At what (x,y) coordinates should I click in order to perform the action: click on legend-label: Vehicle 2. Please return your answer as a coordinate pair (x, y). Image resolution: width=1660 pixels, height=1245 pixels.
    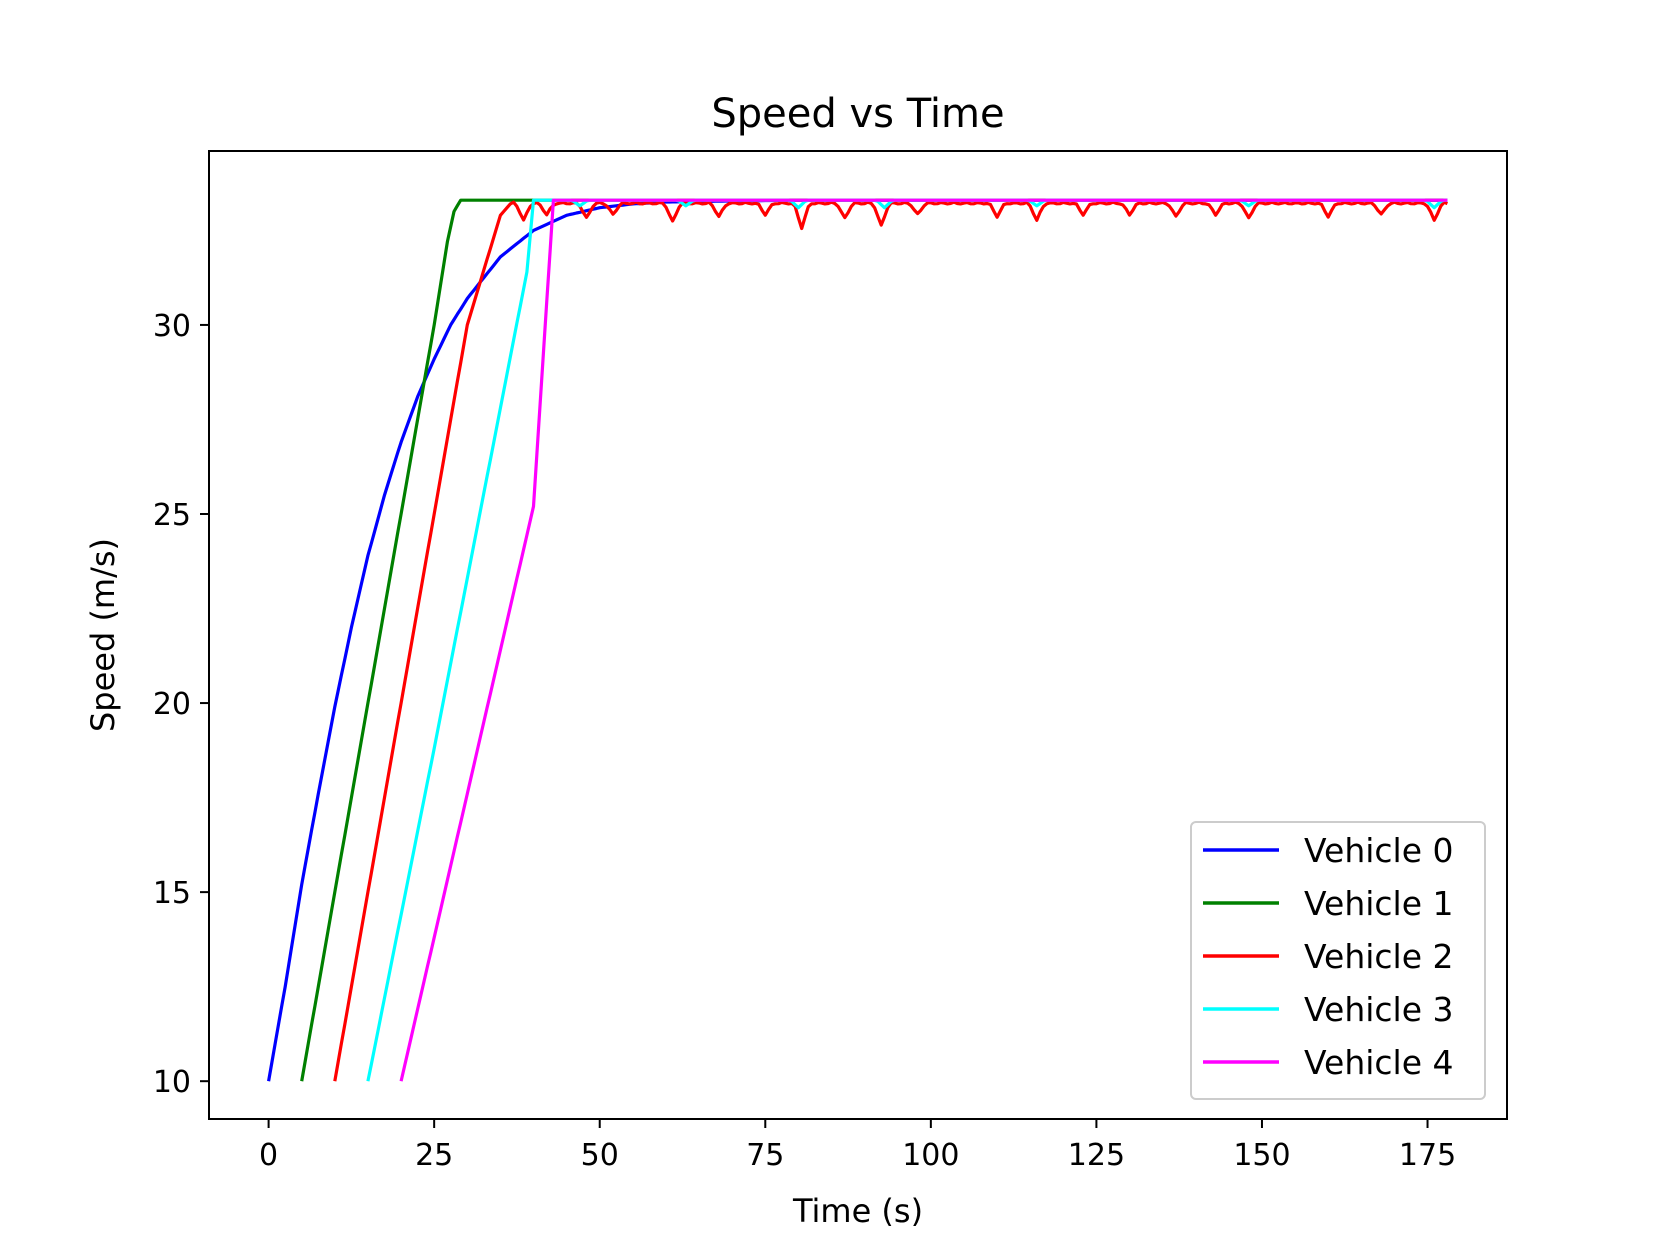
    Looking at the image, I should click on (1379, 956).